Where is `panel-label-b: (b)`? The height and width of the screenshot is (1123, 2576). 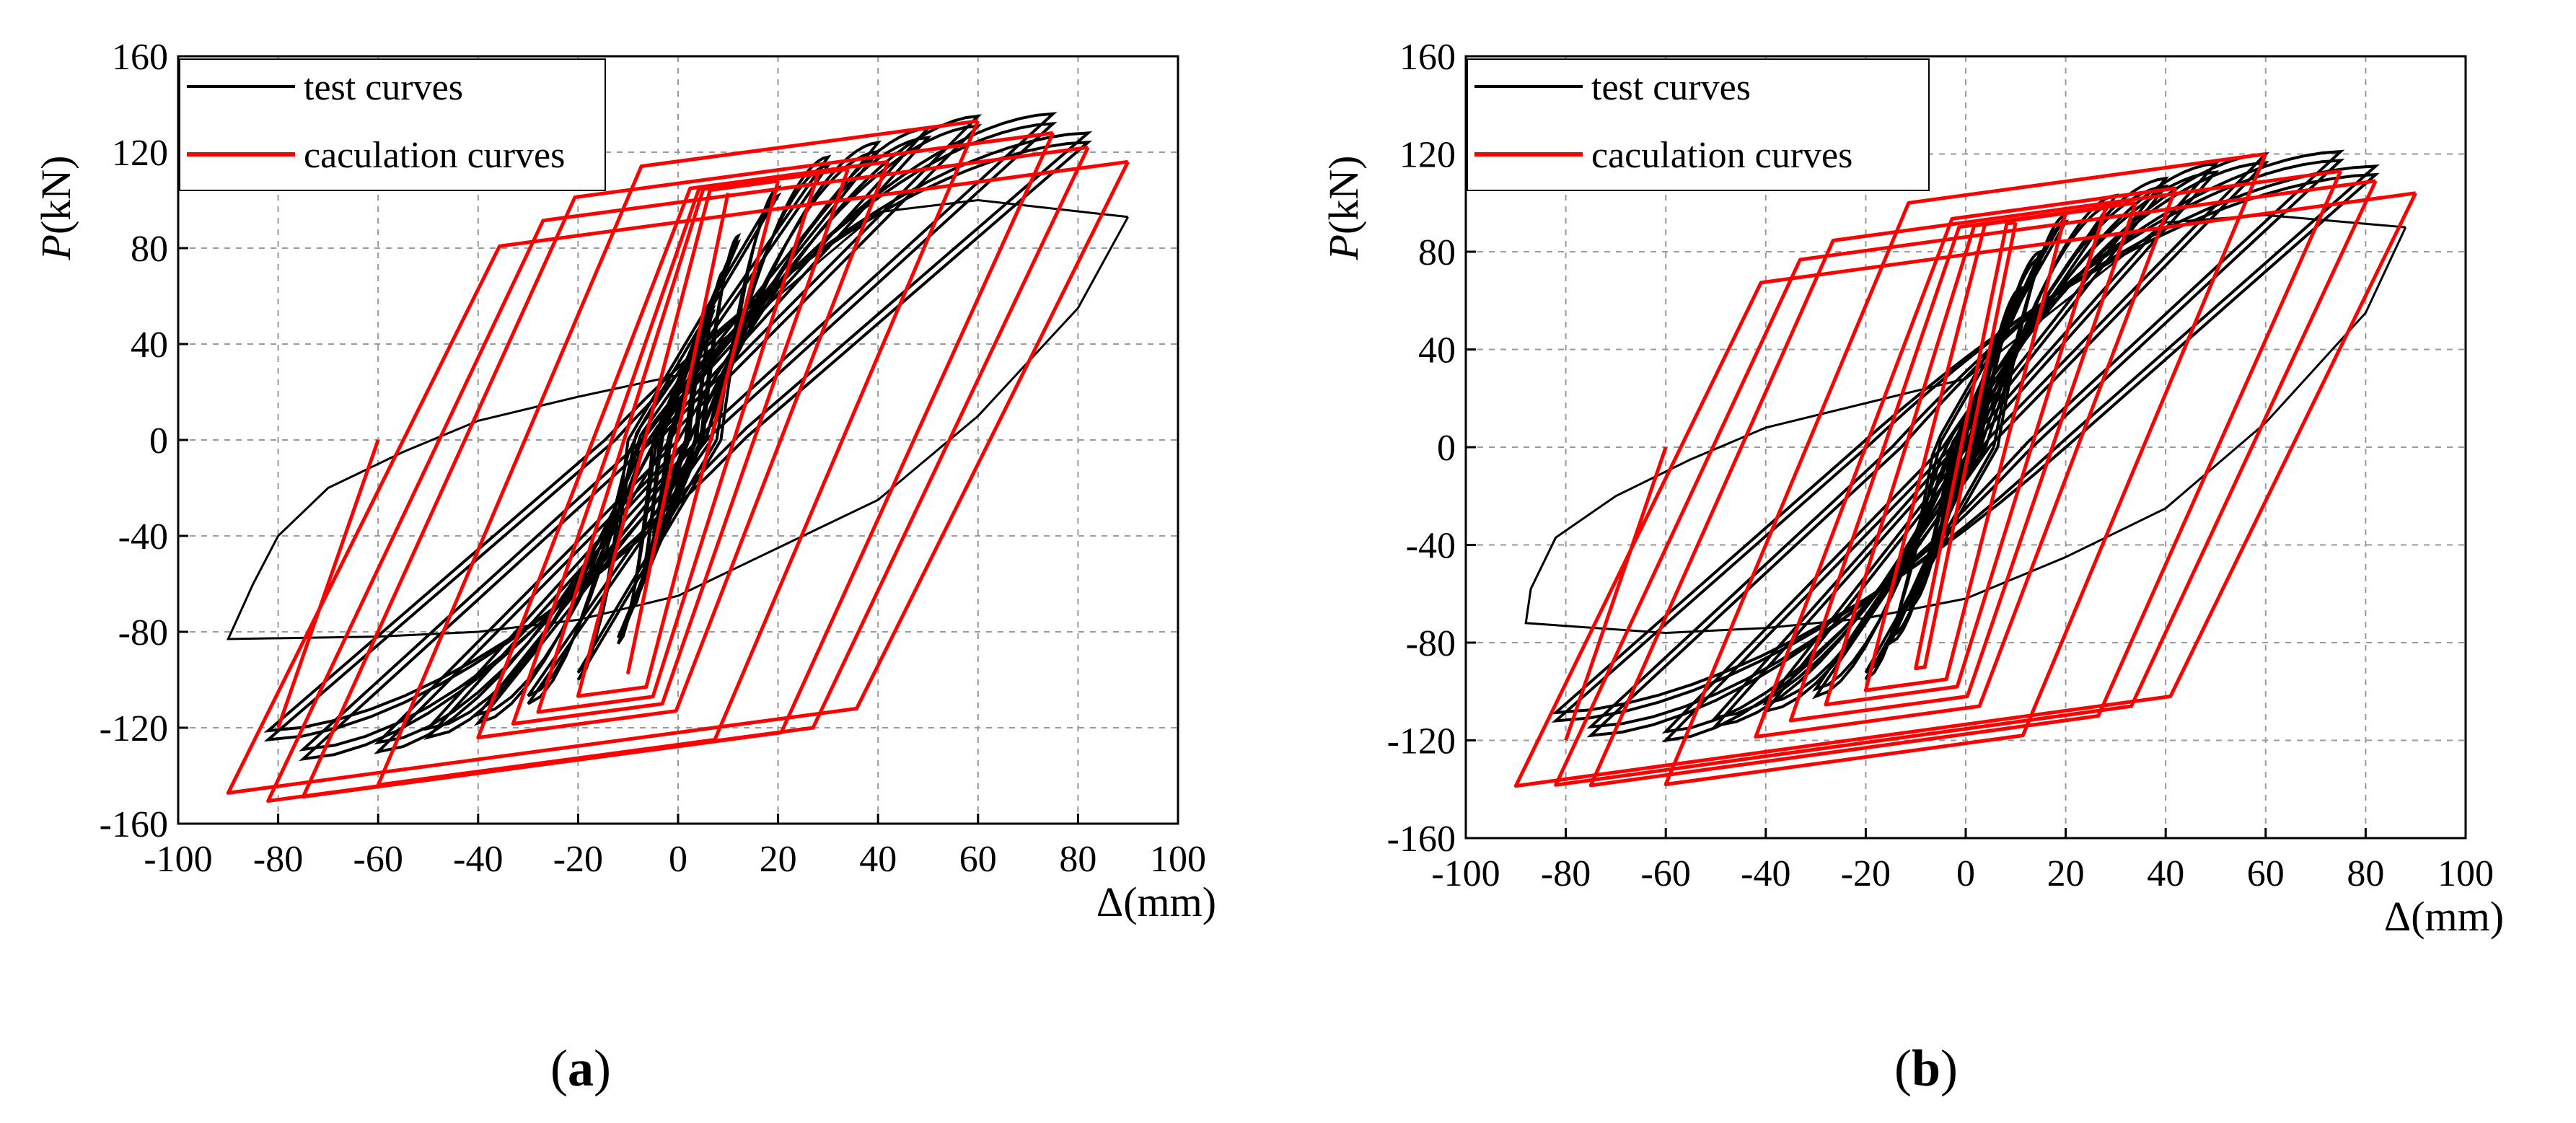
panel-label-b: (b) is located at coordinates (1926, 1068).